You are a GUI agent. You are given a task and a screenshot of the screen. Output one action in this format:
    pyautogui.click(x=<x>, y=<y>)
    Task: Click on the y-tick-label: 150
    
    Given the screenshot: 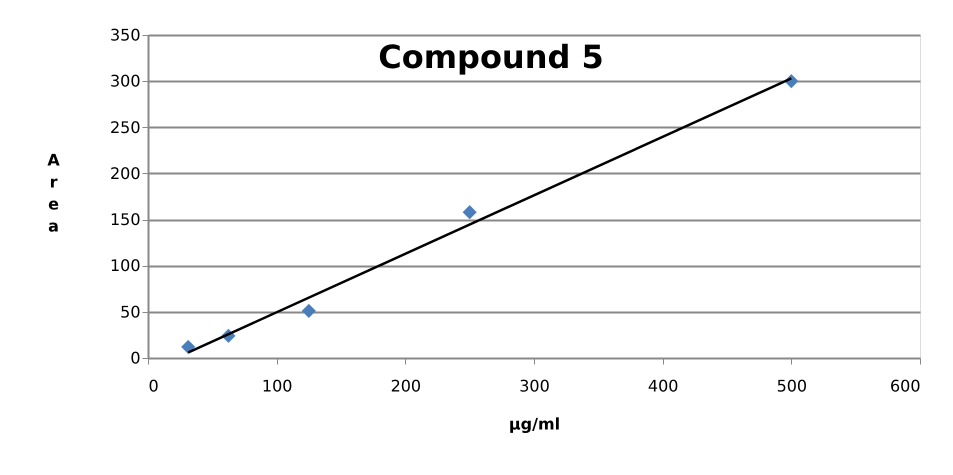 What is the action you would take?
    pyautogui.click(x=125, y=220)
    